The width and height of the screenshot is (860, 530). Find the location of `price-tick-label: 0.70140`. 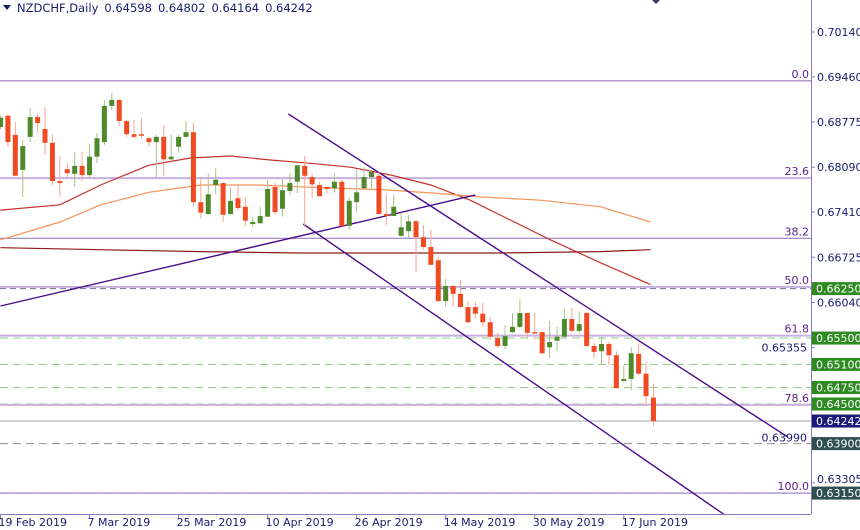

price-tick-label: 0.70140 is located at coordinates (838, 32).